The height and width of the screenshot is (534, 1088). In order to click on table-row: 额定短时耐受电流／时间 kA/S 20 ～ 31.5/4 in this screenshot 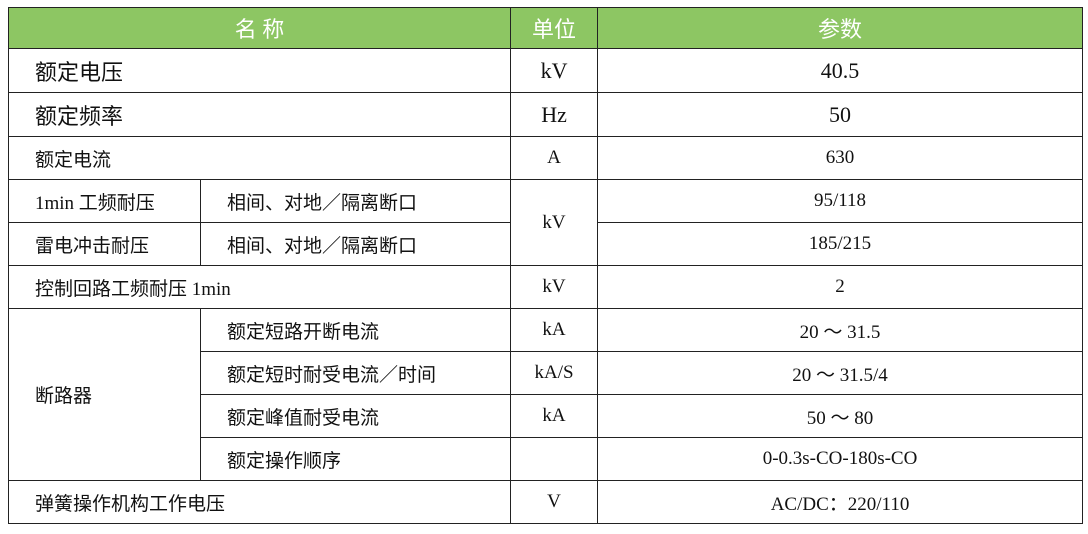, I will do `click(546, 373)`.